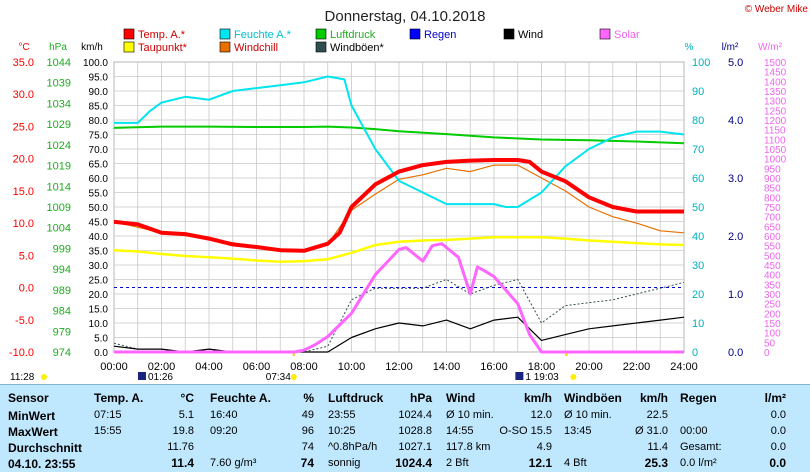  What do you see at coordinates (62, 332) in the screenshot?
I see `y-tick-label: 979` at bounding box center [62, 332].